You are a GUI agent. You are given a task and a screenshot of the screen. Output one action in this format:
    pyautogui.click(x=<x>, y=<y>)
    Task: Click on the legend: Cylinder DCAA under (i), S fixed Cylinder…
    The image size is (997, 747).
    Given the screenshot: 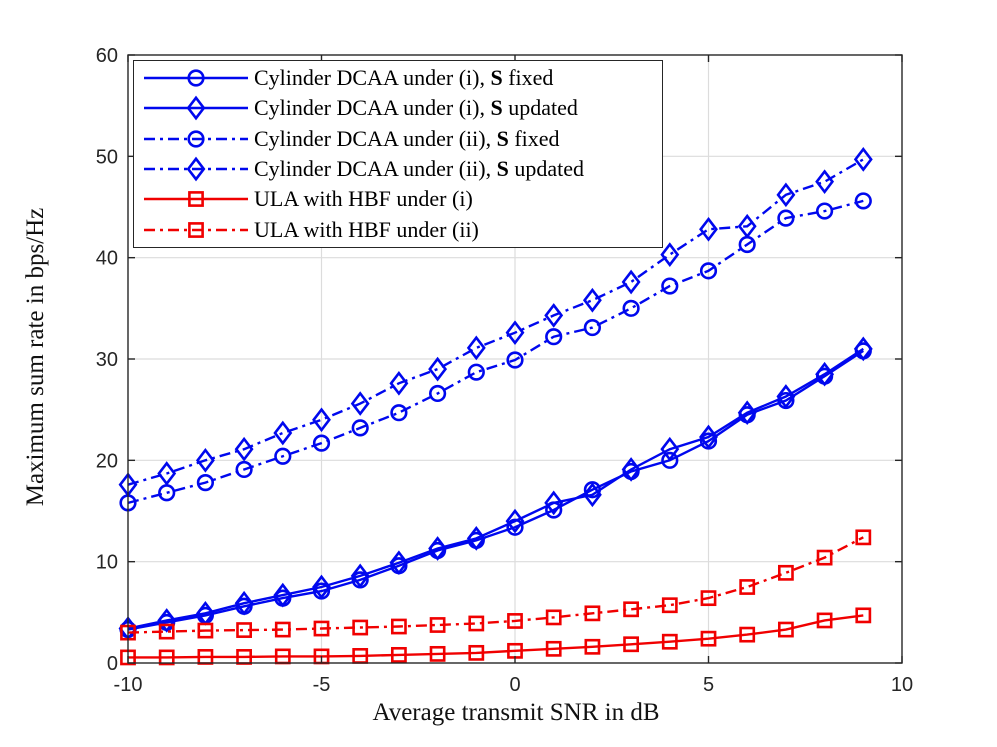 What is the action you would take?
    pyautogui.click(x=398, y=154)
    